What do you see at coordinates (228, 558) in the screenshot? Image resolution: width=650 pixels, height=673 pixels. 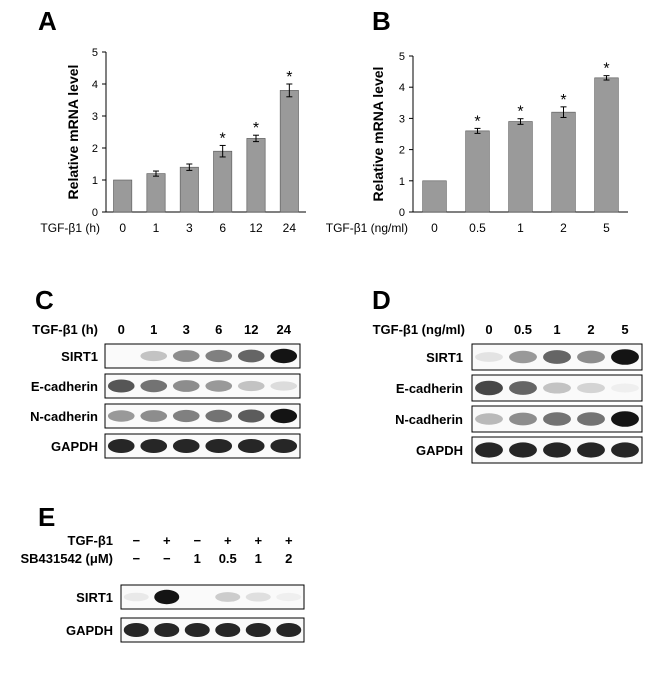 I see `blot-lane-value: 0.5` at bounding box center [228, 558].